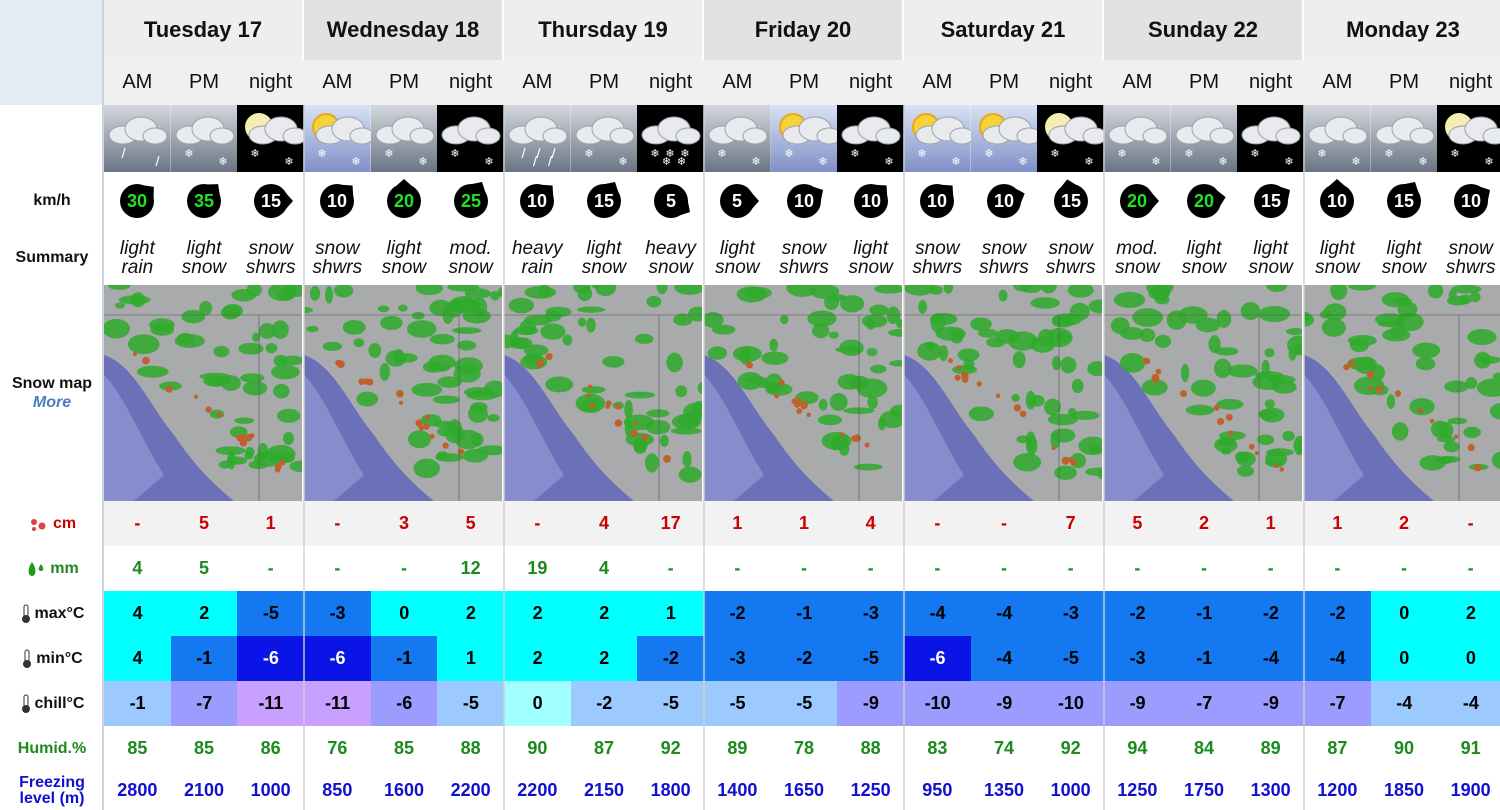  Describe the element at coordinates (204, 201) in the screenshot. I see `wind-icon: 35` at that location.